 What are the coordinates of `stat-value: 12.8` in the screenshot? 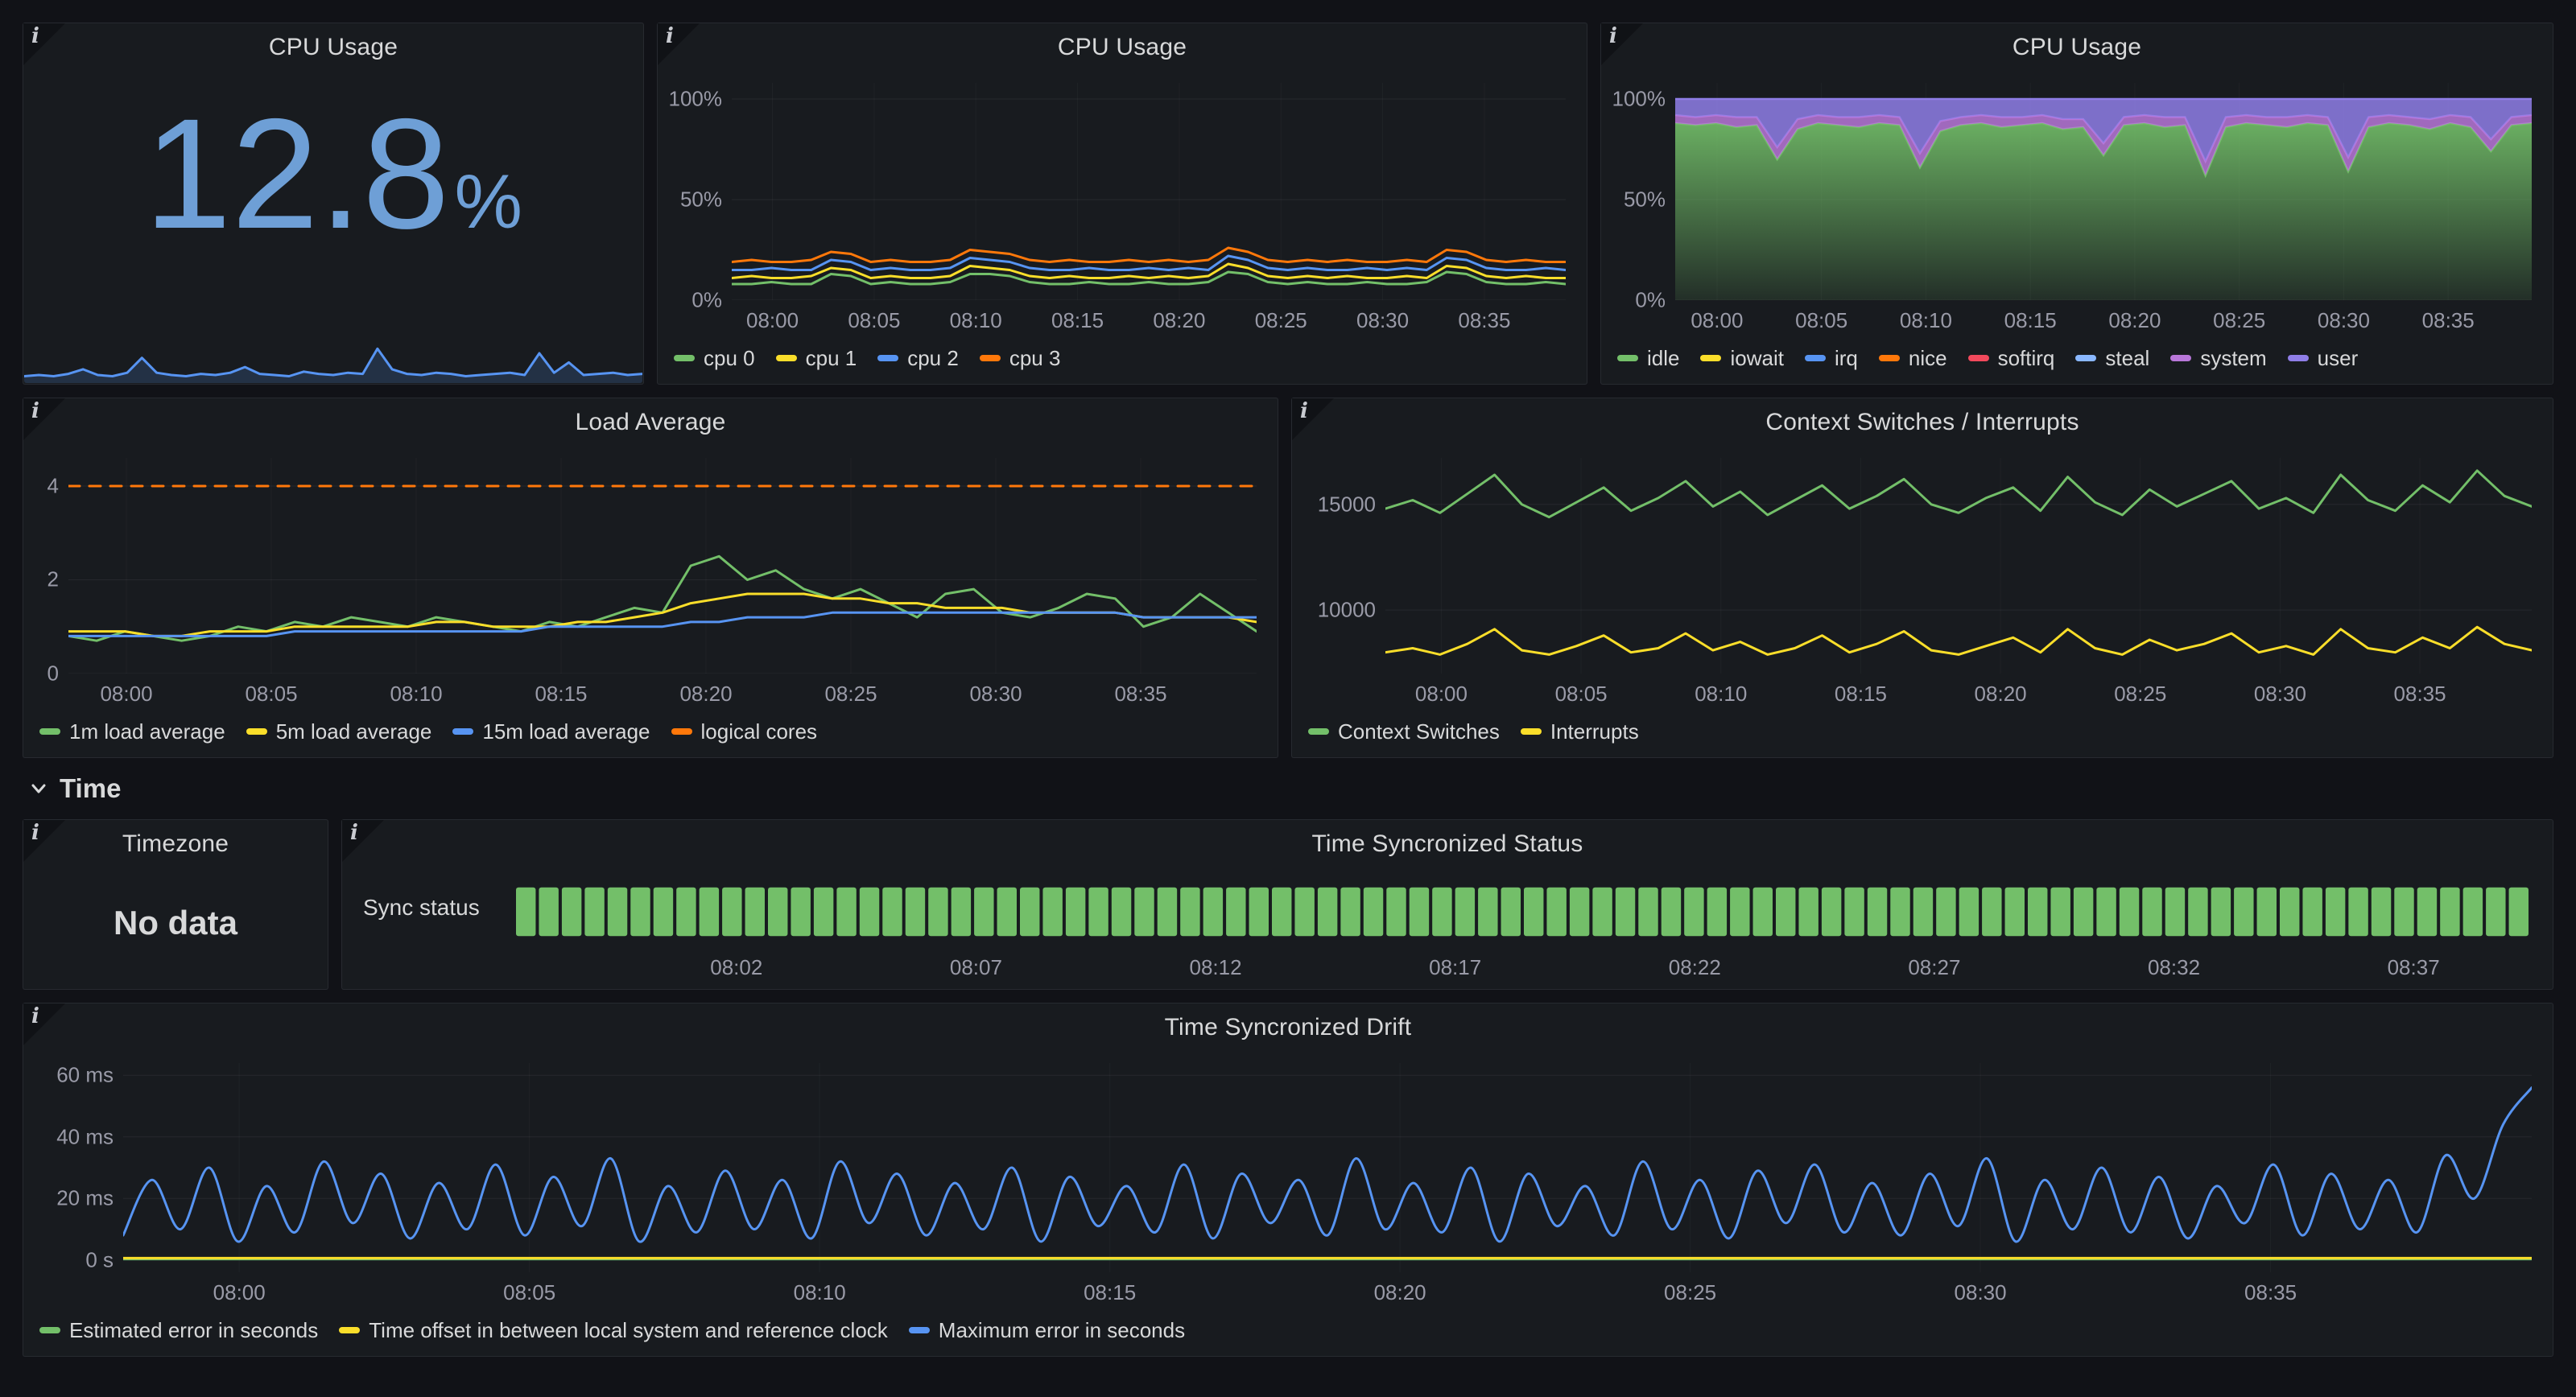 It's located at (296, 174).